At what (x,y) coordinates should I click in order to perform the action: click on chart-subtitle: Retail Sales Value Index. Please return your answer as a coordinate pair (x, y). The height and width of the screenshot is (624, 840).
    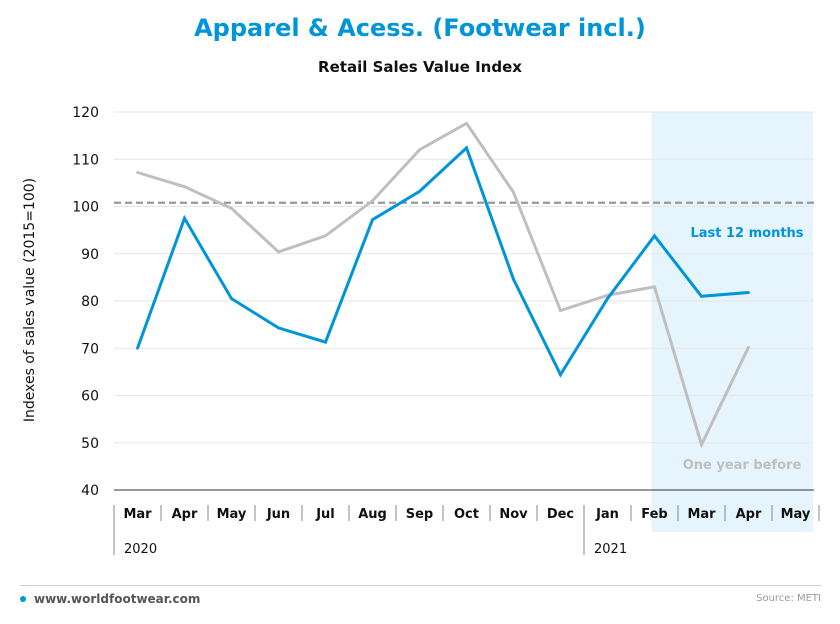
    Looking at the image, I should click on (420, 67).